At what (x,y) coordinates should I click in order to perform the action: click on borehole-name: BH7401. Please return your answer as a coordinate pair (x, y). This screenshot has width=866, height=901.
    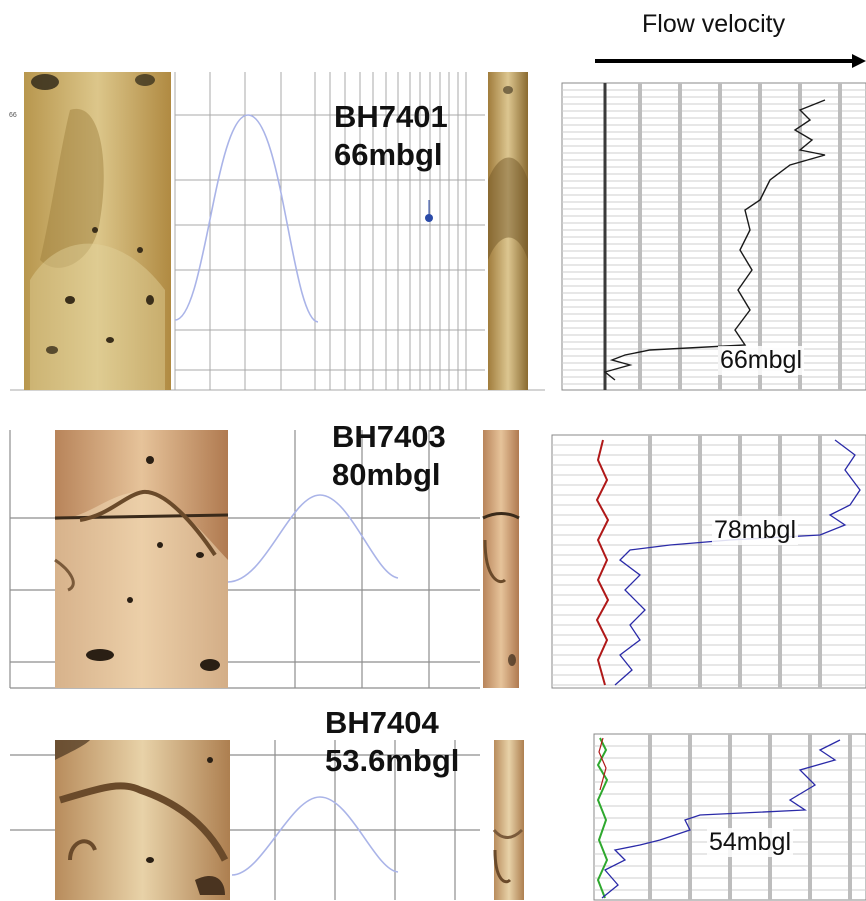
    Looking at the image, I should click on (391, 116).